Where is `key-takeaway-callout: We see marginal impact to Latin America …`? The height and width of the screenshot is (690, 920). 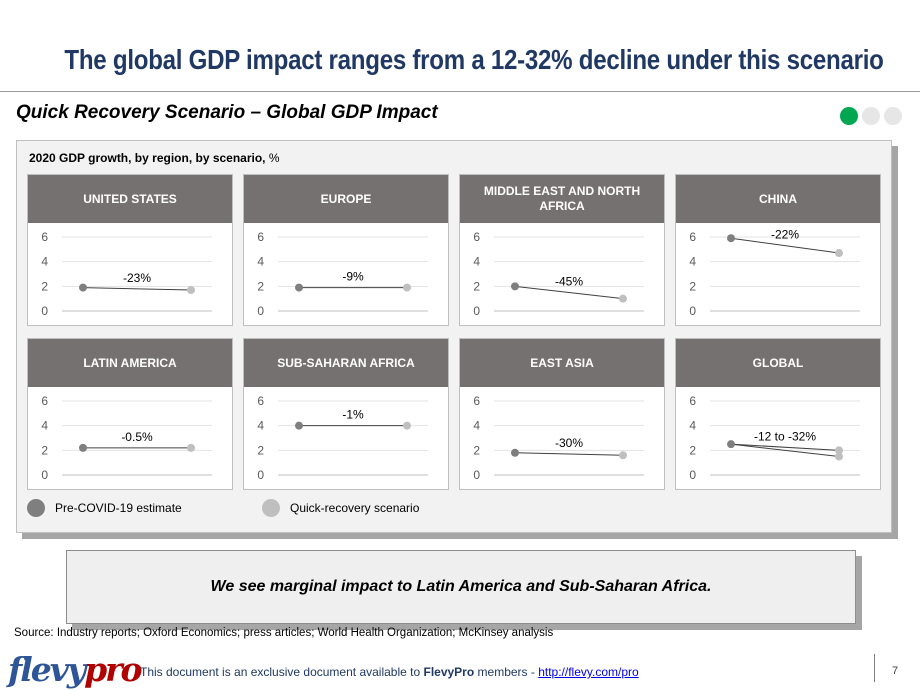 key-takeaway-callout: We see marginal impact to Latin America … is located at coordinates (461, 587).